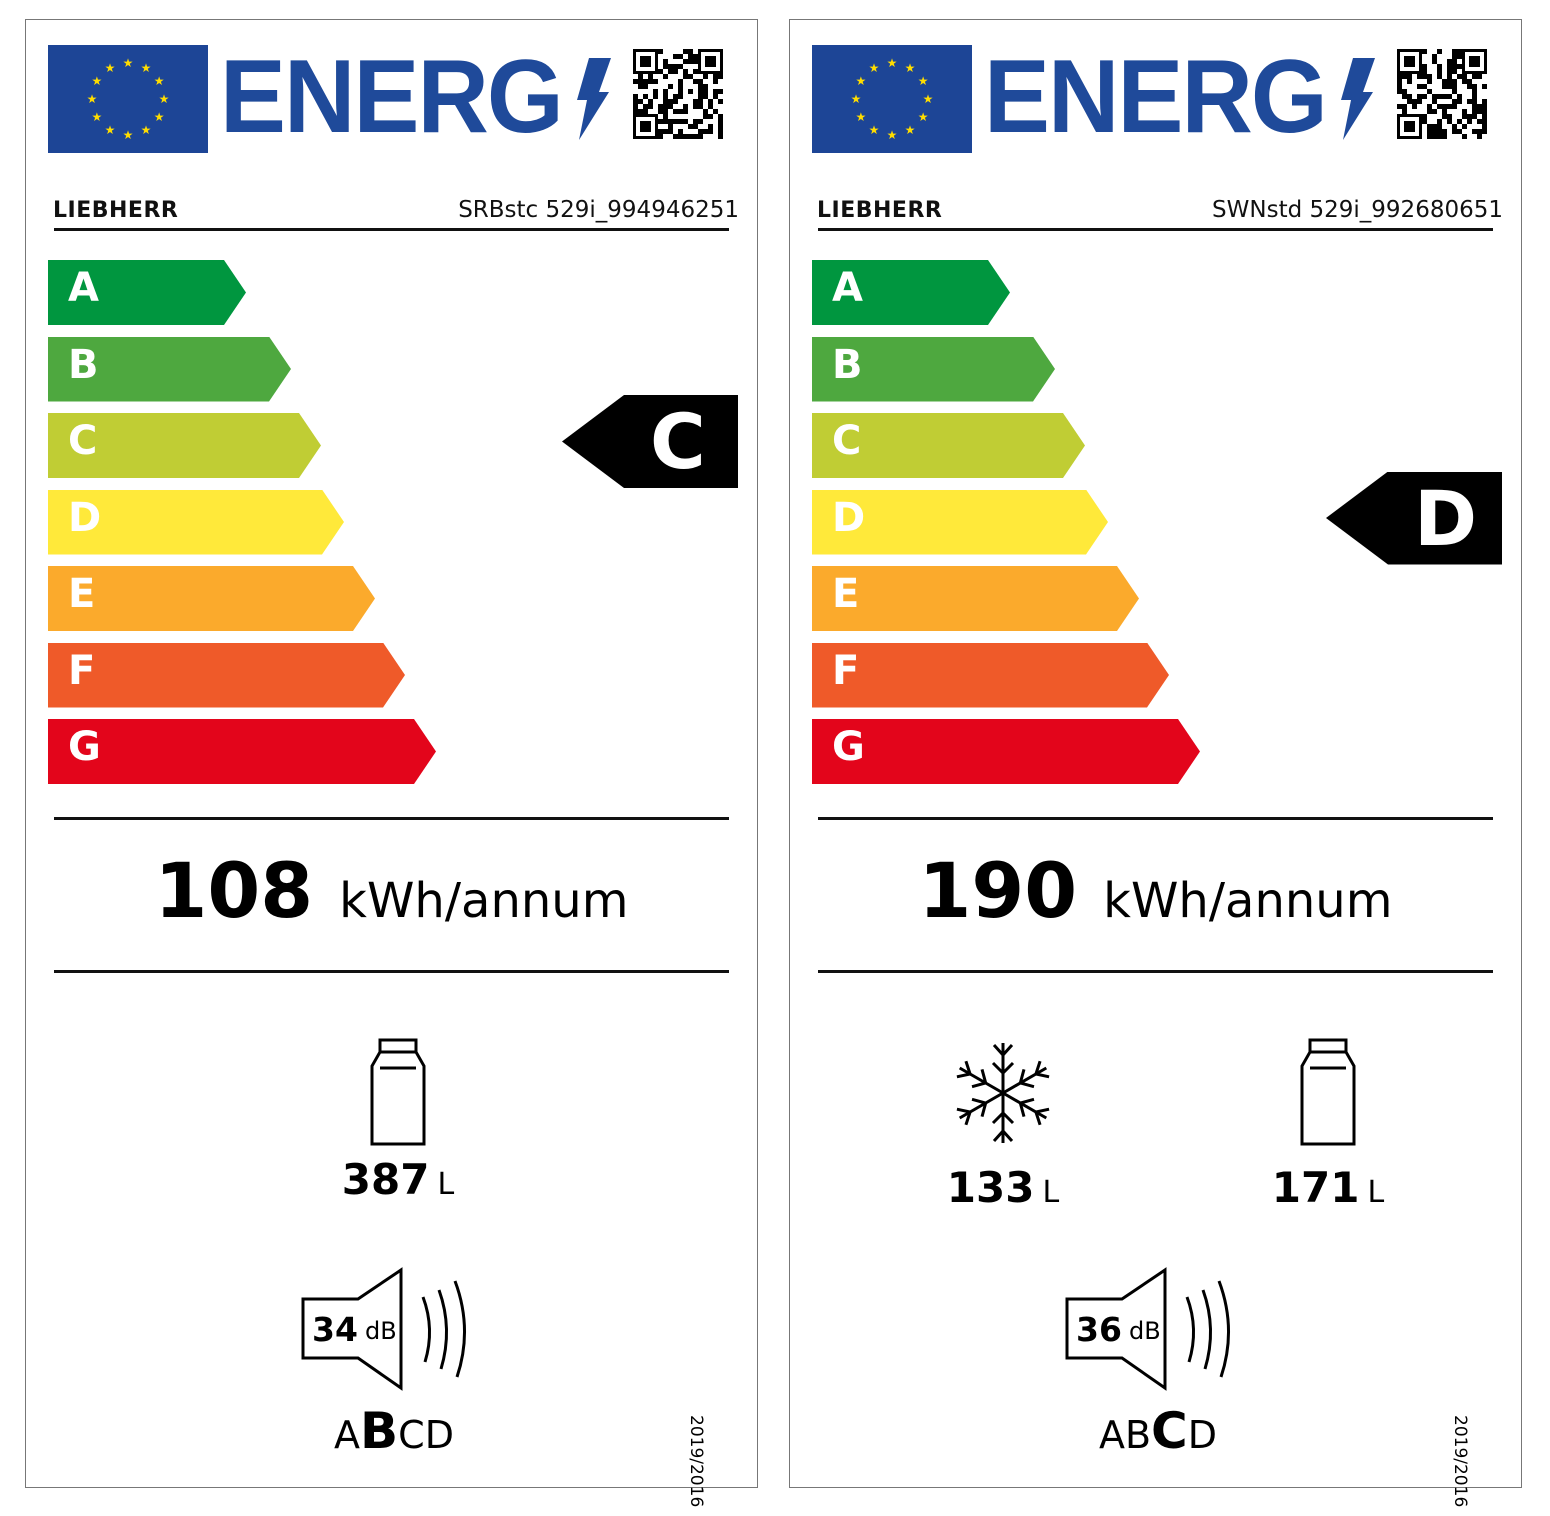 The width and height of the screenshot is (1550, 1516). What do you see at coordinates (1315, 1187) in the screenshot?
I see `volume-value: 171` at bounding box center [1315, 1187].